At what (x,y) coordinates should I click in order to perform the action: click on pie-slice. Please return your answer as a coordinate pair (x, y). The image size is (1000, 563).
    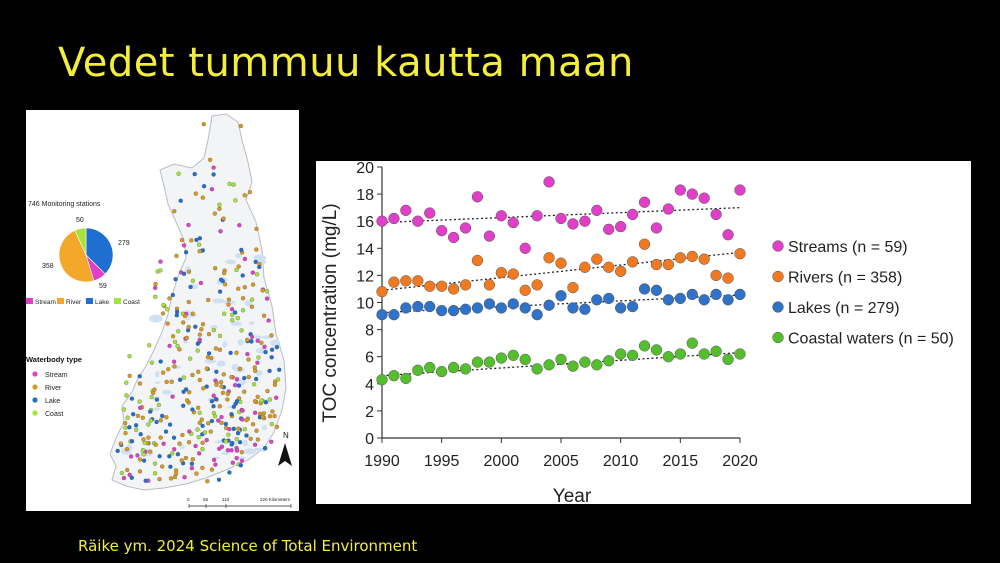
    Looking at the image, I should click on (76, 256).